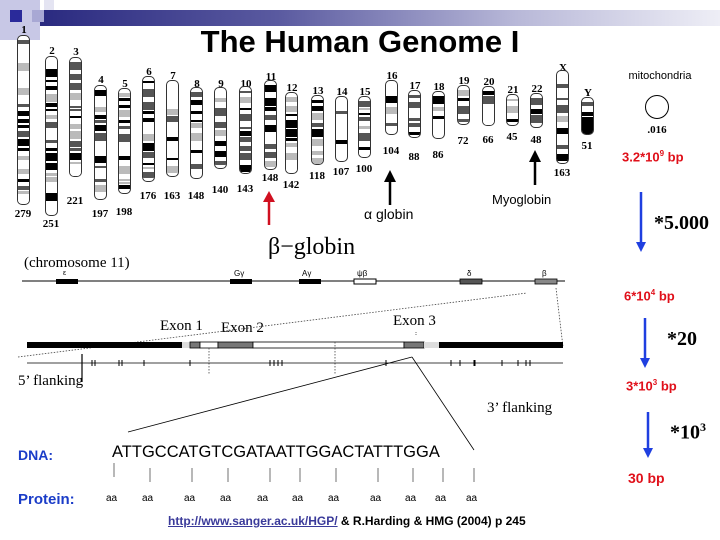  What do you see at coordinates (365, 92) in the screenshot?
I see `chromosome-label: 15` at bounding box center [365, 92].